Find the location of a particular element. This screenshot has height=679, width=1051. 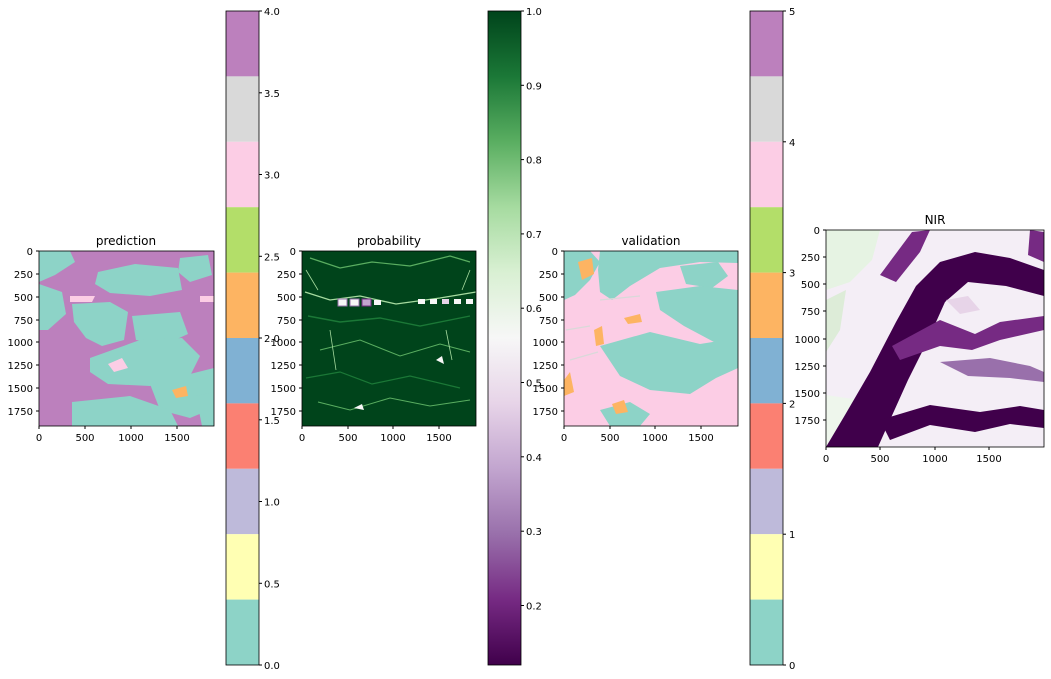

nir-xtick: 0 is located at coordinates (826, 459).